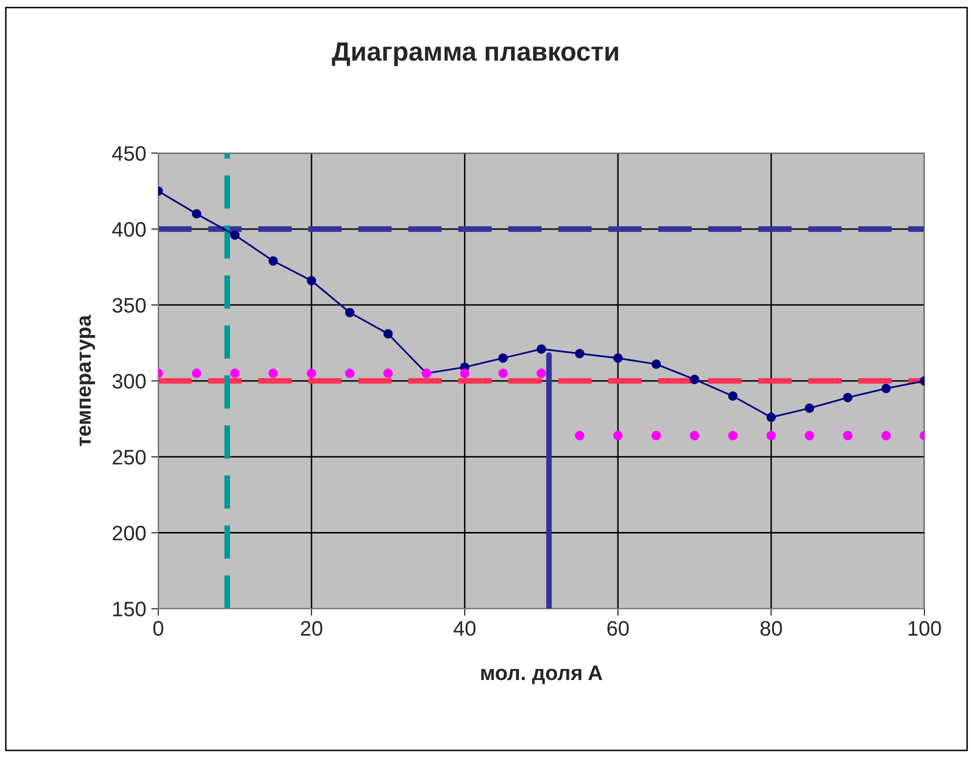 This screenshot has height=758, width=971. Describe the element at coordinates (465, 628) in the screenshot. I see `x-tick-label: 40` at that location.